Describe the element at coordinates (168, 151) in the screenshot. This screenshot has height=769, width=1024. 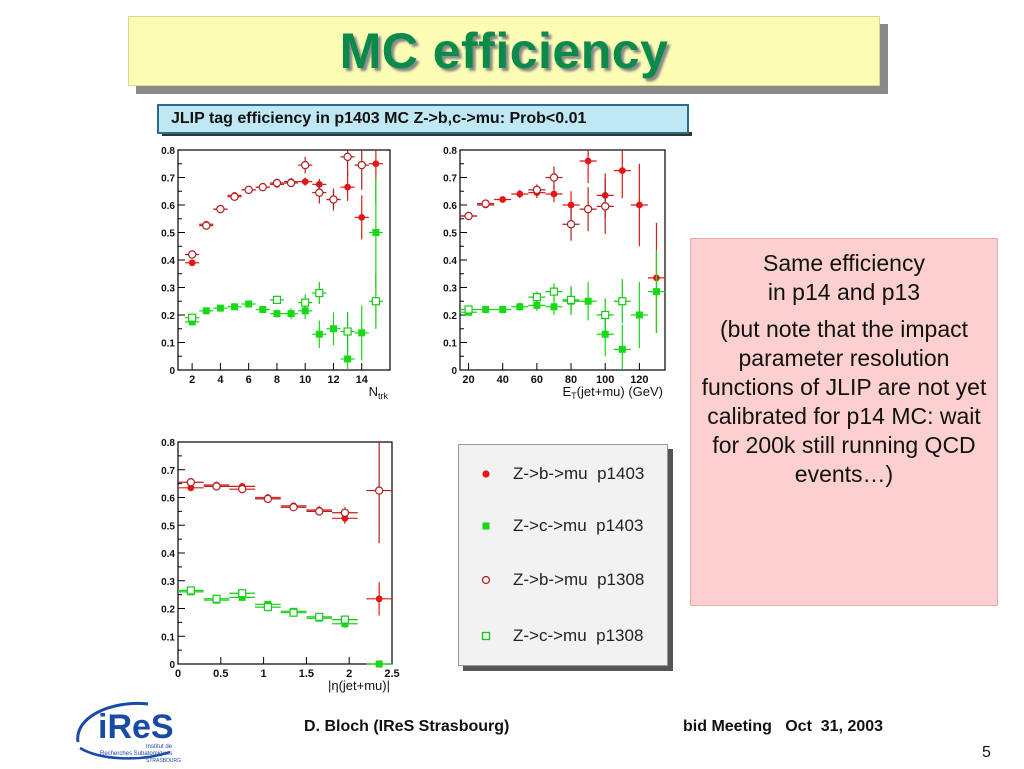
I see `y-tick-label: 0.8` at that location.